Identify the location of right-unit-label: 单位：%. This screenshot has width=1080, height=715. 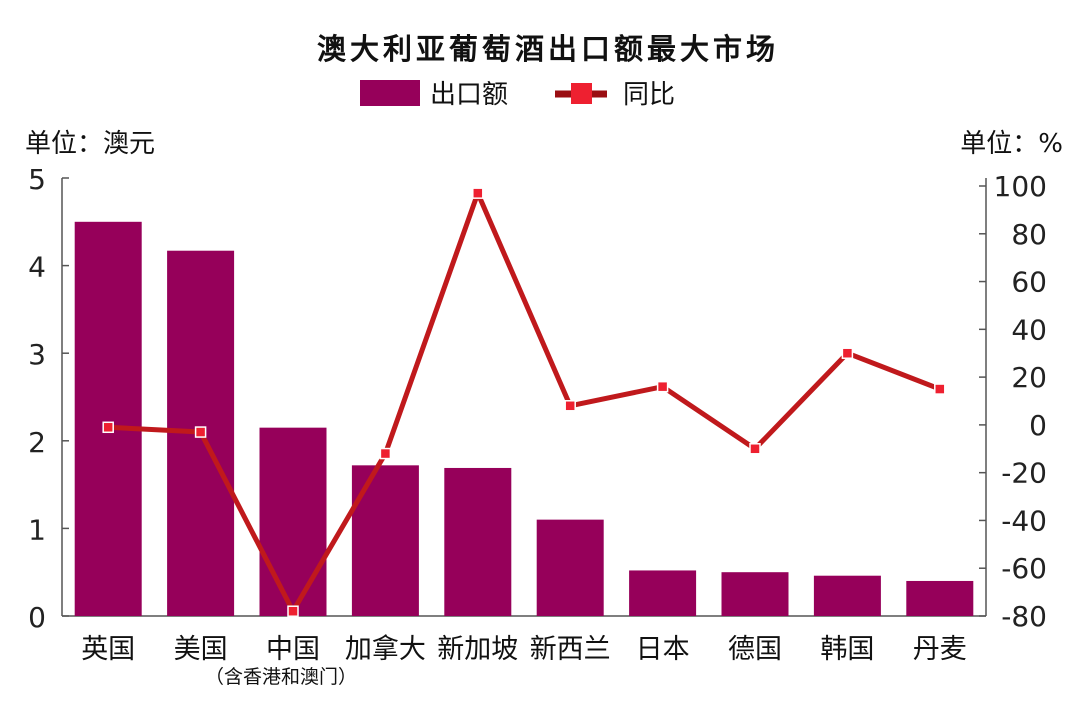
(1011, 144).